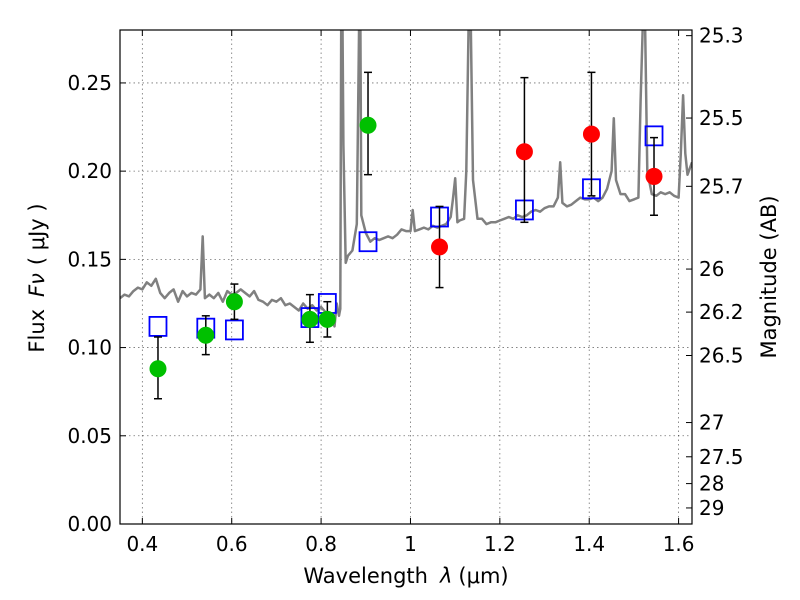  I want to click on x-tick-label: 0.6, so click(232, 544).